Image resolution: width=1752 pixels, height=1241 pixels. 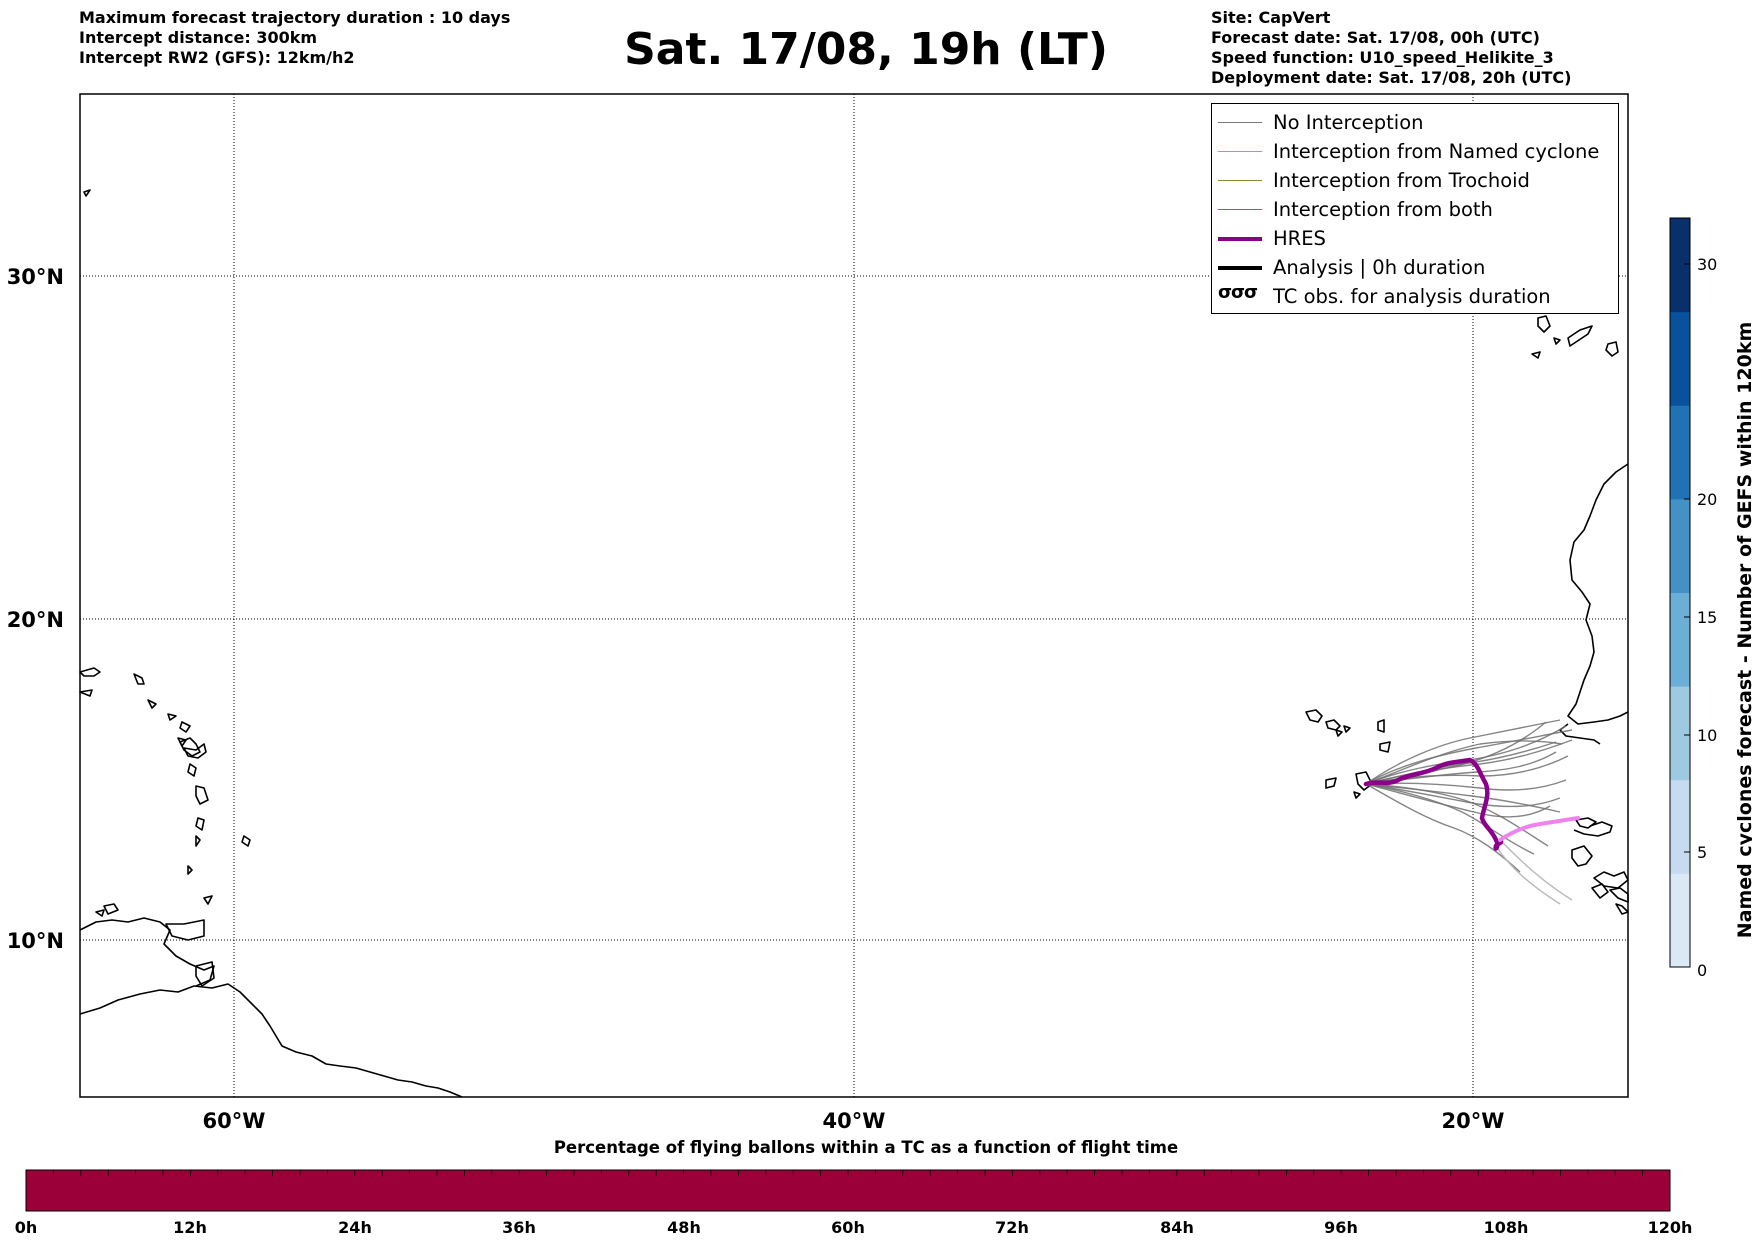 What do you see at coordinates (35, 941) in the screenshot?
I see `lat-label-10n: 10°N` at bounding box center [35, 941].